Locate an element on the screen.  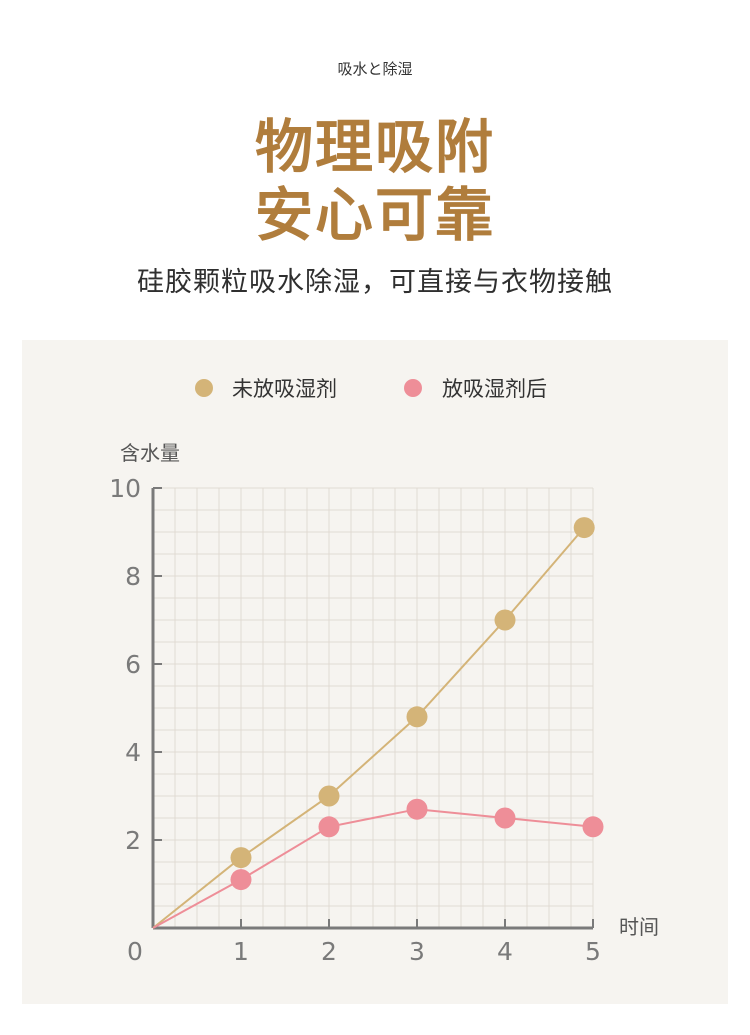
y-tick-label: 2 is located at coordinates (133, 840).